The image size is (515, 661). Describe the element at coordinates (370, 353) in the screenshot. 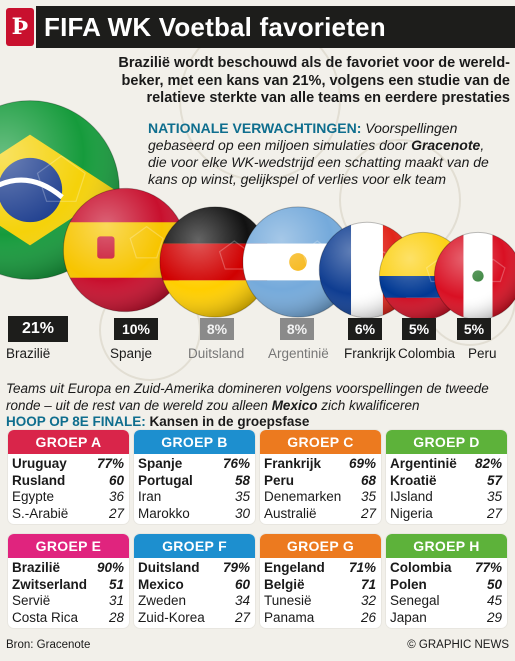

I see `category-label-france: Frankrijk` at that location.